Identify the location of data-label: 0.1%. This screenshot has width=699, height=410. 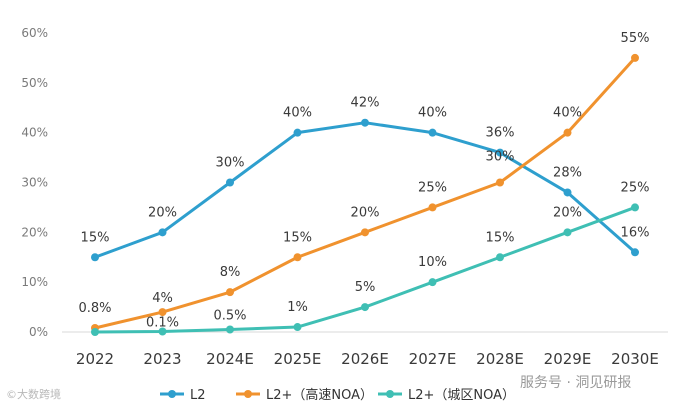
(162, 323).